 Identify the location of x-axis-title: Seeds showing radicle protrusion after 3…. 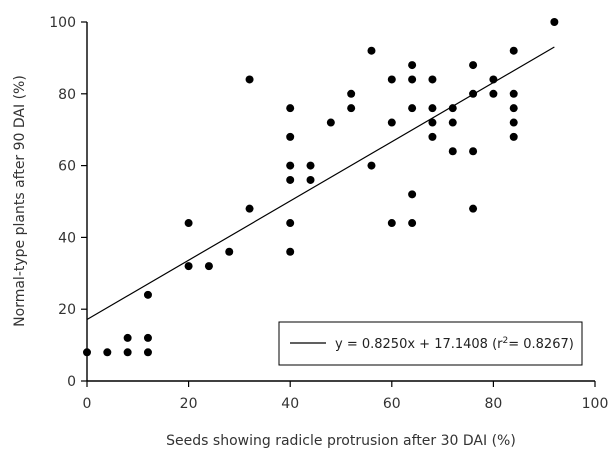
(341, 441).